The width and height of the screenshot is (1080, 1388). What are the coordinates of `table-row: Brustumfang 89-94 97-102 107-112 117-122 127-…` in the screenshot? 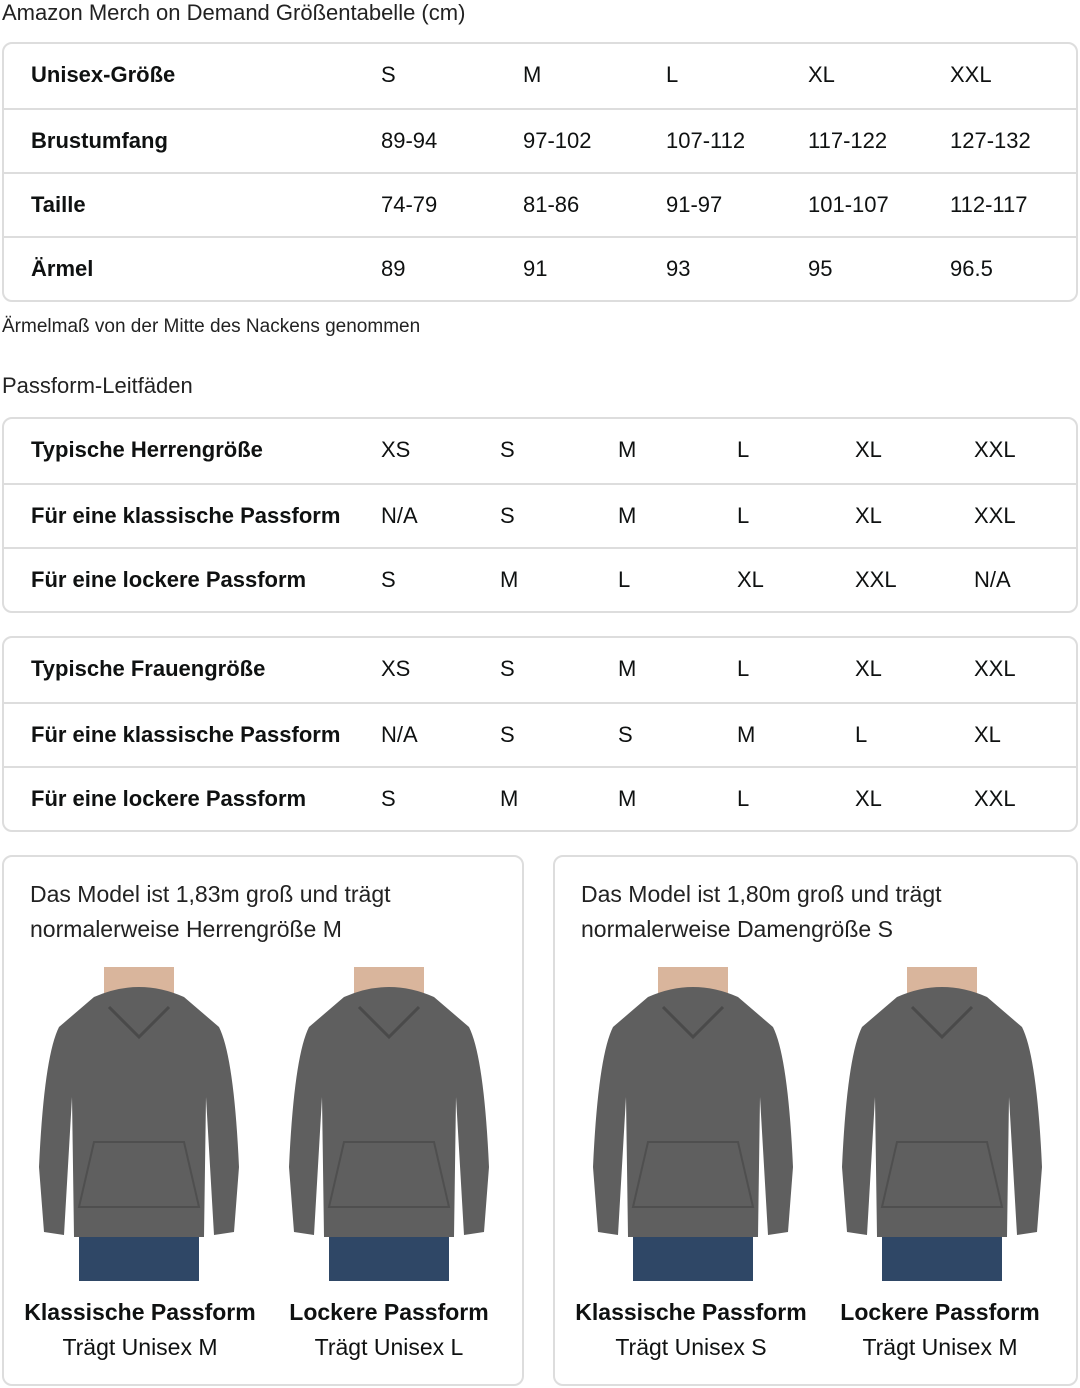 It's located at (540, 140).